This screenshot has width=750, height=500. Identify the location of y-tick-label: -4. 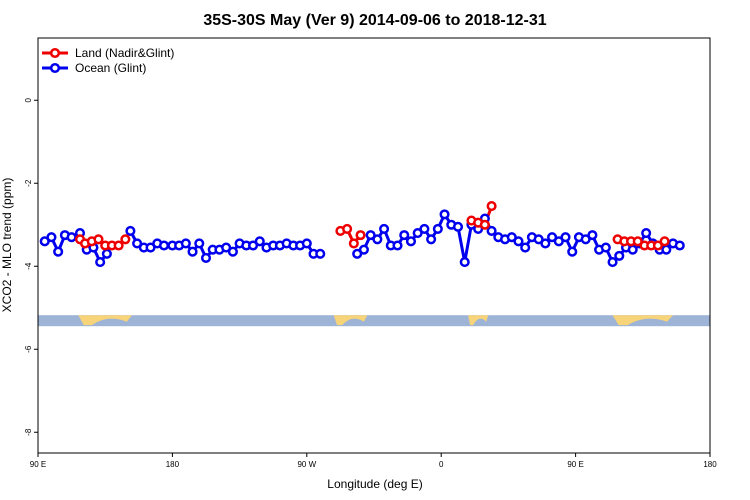
(28, 266).